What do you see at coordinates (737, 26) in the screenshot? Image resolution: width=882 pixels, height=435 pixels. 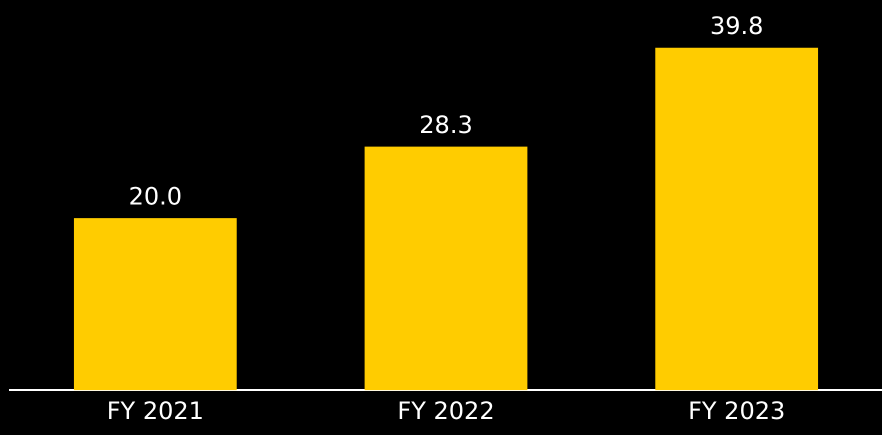 I see `data-label: 39.8` at bounding box center [737, 26].